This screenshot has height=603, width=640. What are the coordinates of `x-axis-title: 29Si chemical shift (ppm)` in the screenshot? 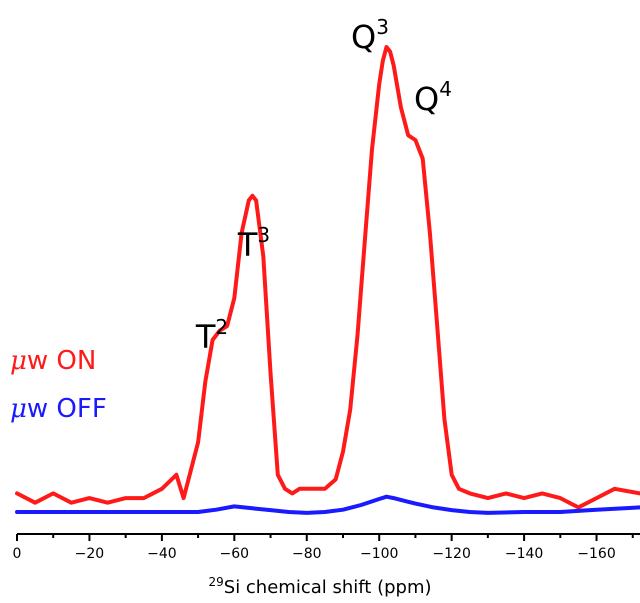 It's located at (319, 586).